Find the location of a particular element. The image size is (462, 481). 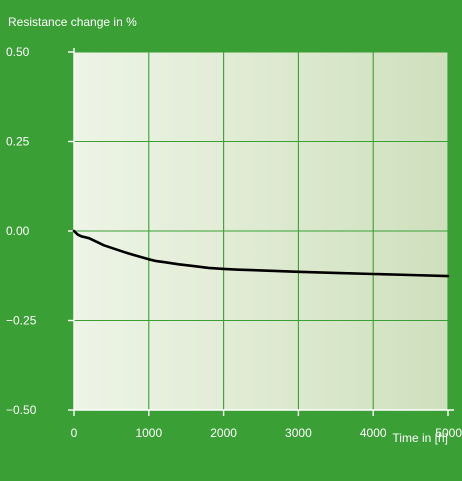

series-line is located at coordinates (261, 253).